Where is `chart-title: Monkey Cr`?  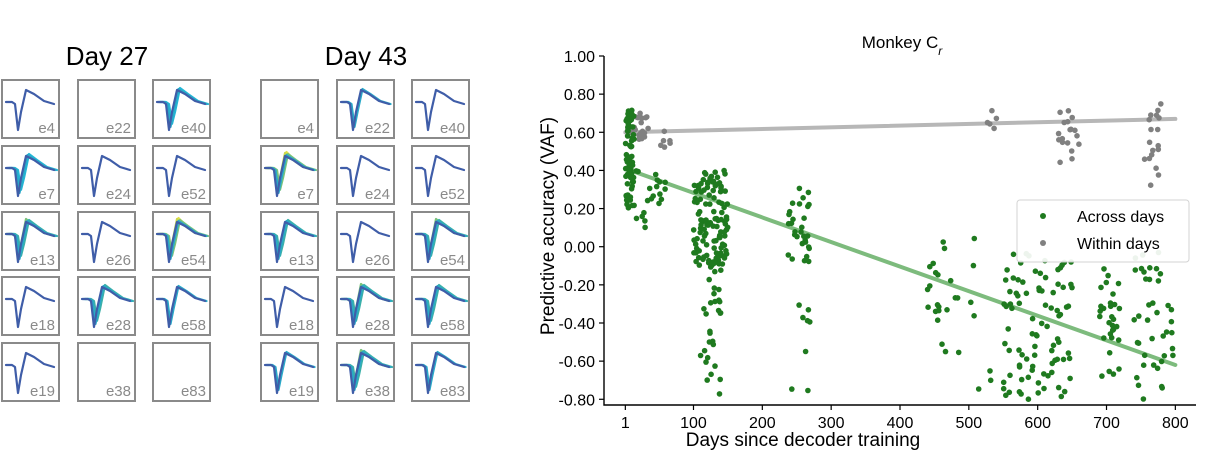 chart-title: Monkey Cr is located at coordinates (903, 45).